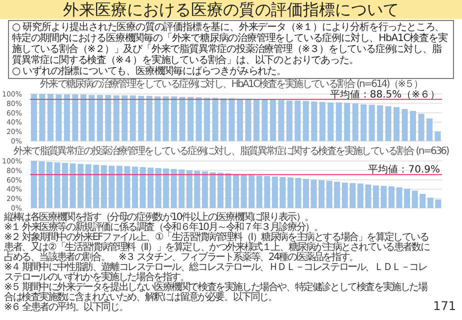 This screenshot has height=320, width=462. I want to click on chart-title: 外来で脂質異常症の投薬治療管理をしている症例に対し、脂質異常症に関する検査を実施している割合 (n=636), so click(231, 151).